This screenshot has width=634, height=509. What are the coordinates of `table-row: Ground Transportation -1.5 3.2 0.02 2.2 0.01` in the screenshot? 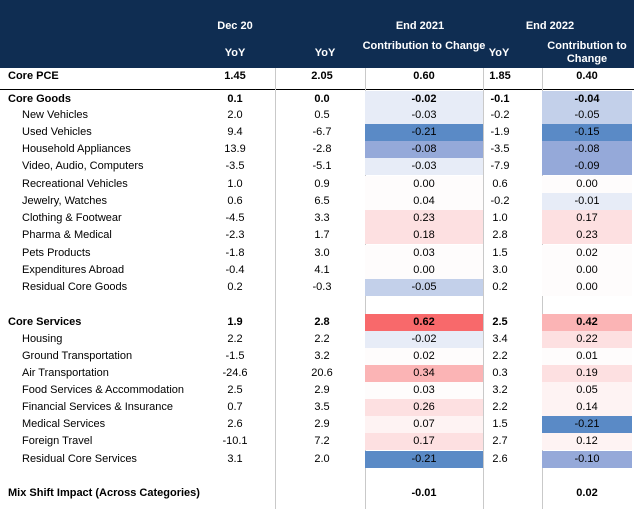 It's located at (317, 356).